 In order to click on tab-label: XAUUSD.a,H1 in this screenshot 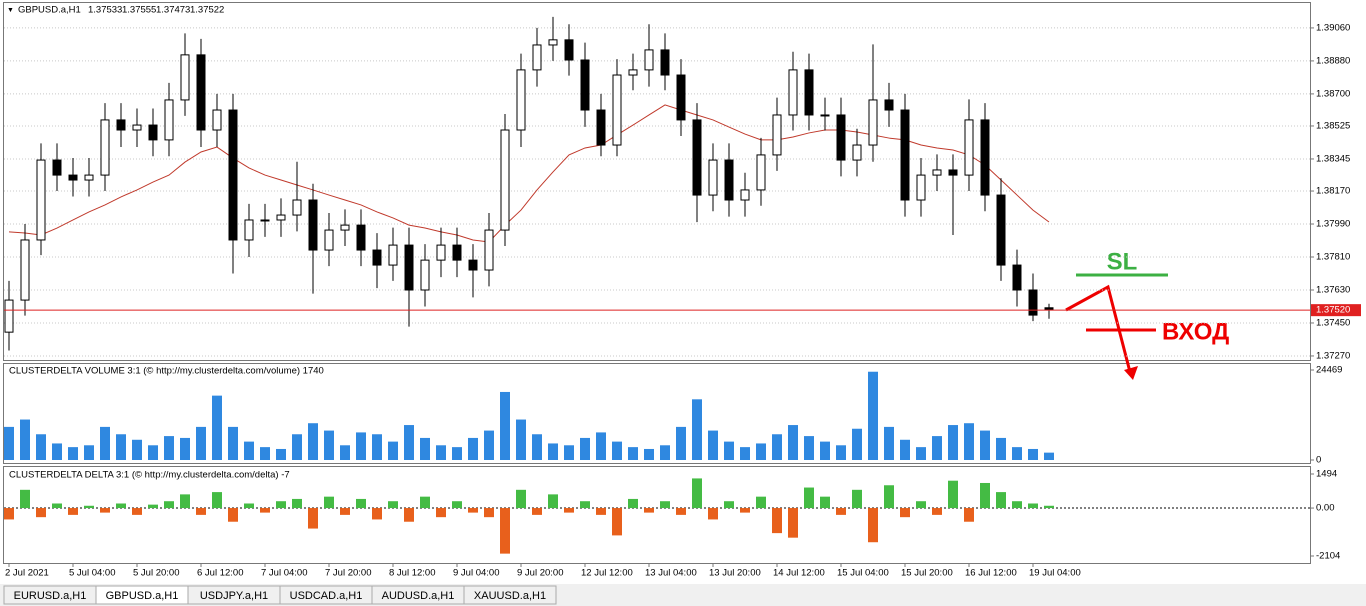, I will do `click(510, 596)`.